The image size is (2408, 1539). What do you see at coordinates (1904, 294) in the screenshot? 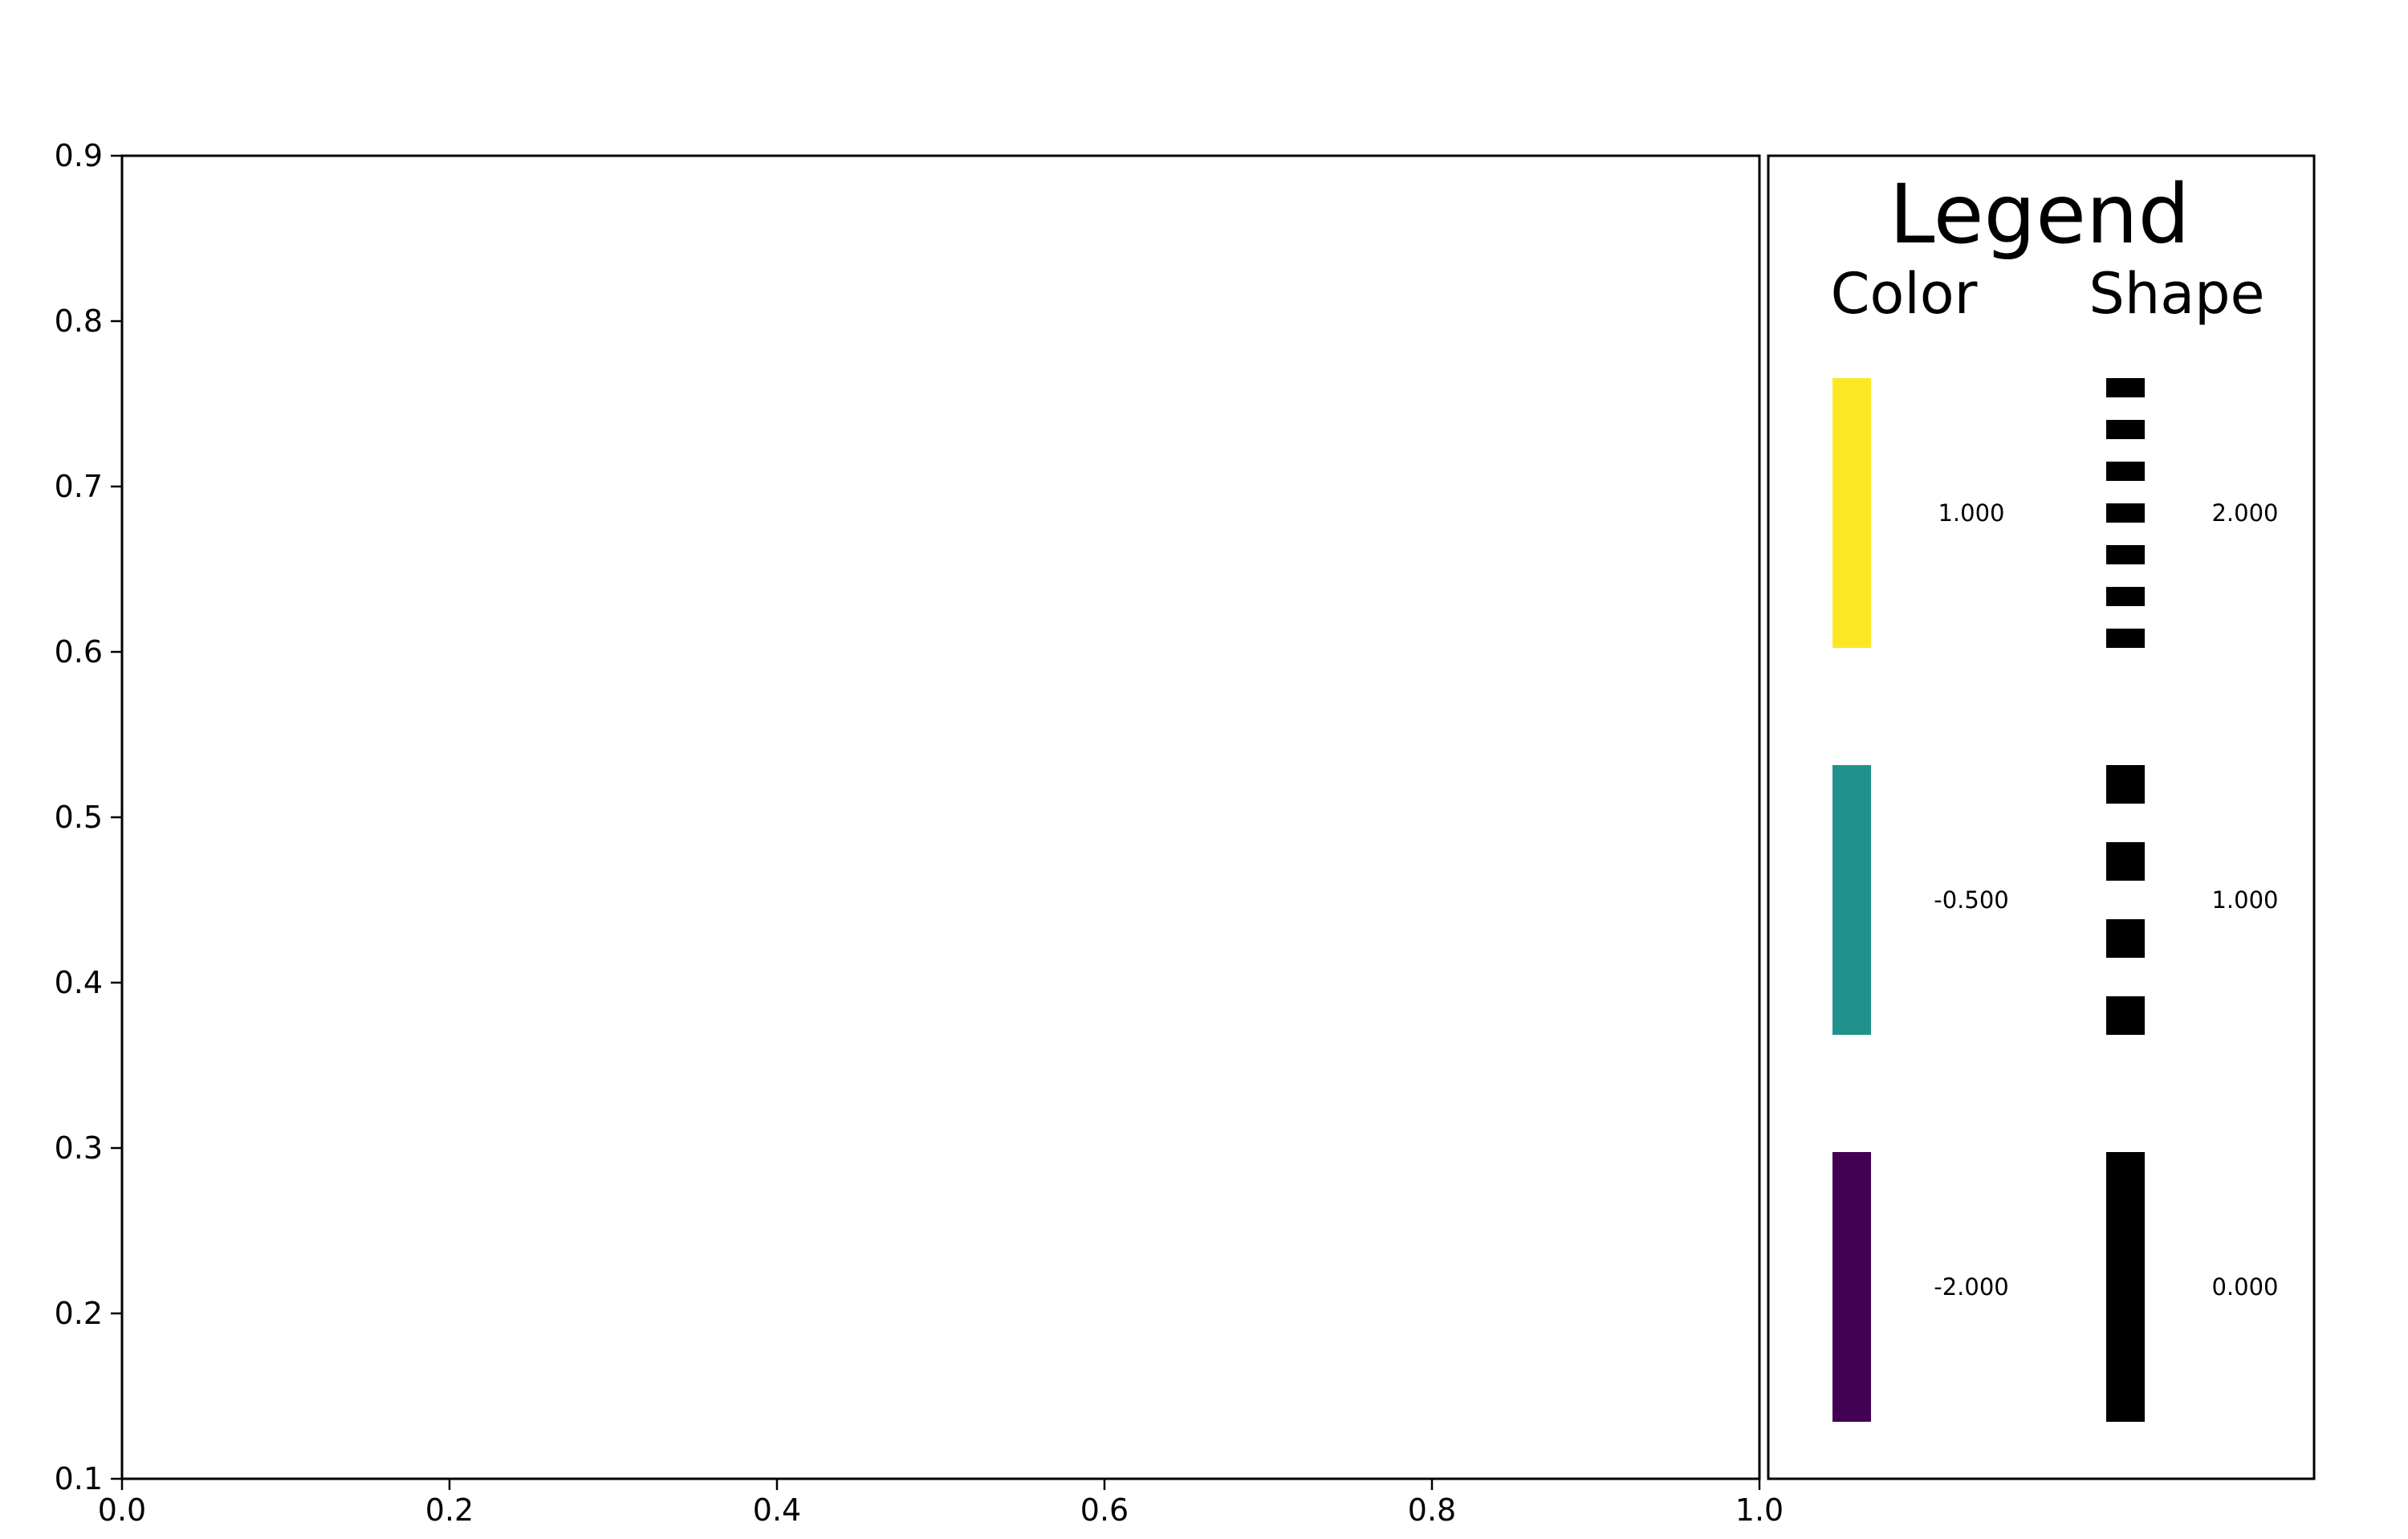
I see `legend-color-header: Color` at bounding box center [1904, 294].